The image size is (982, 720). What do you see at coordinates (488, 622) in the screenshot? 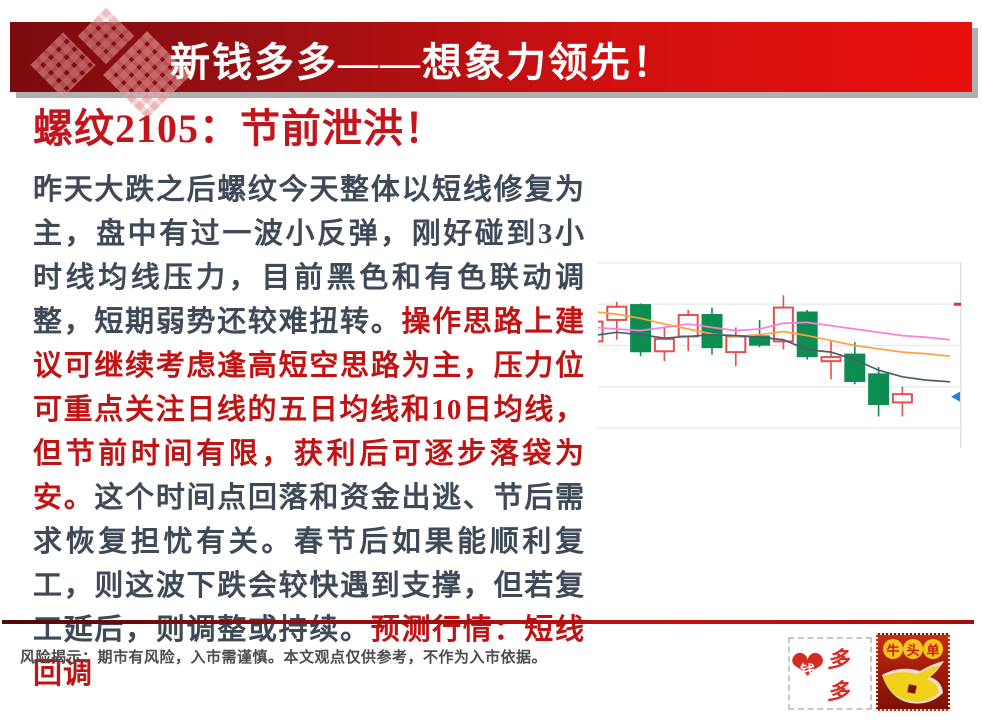
I see `footer-divider` at bounding box center [488, 622].